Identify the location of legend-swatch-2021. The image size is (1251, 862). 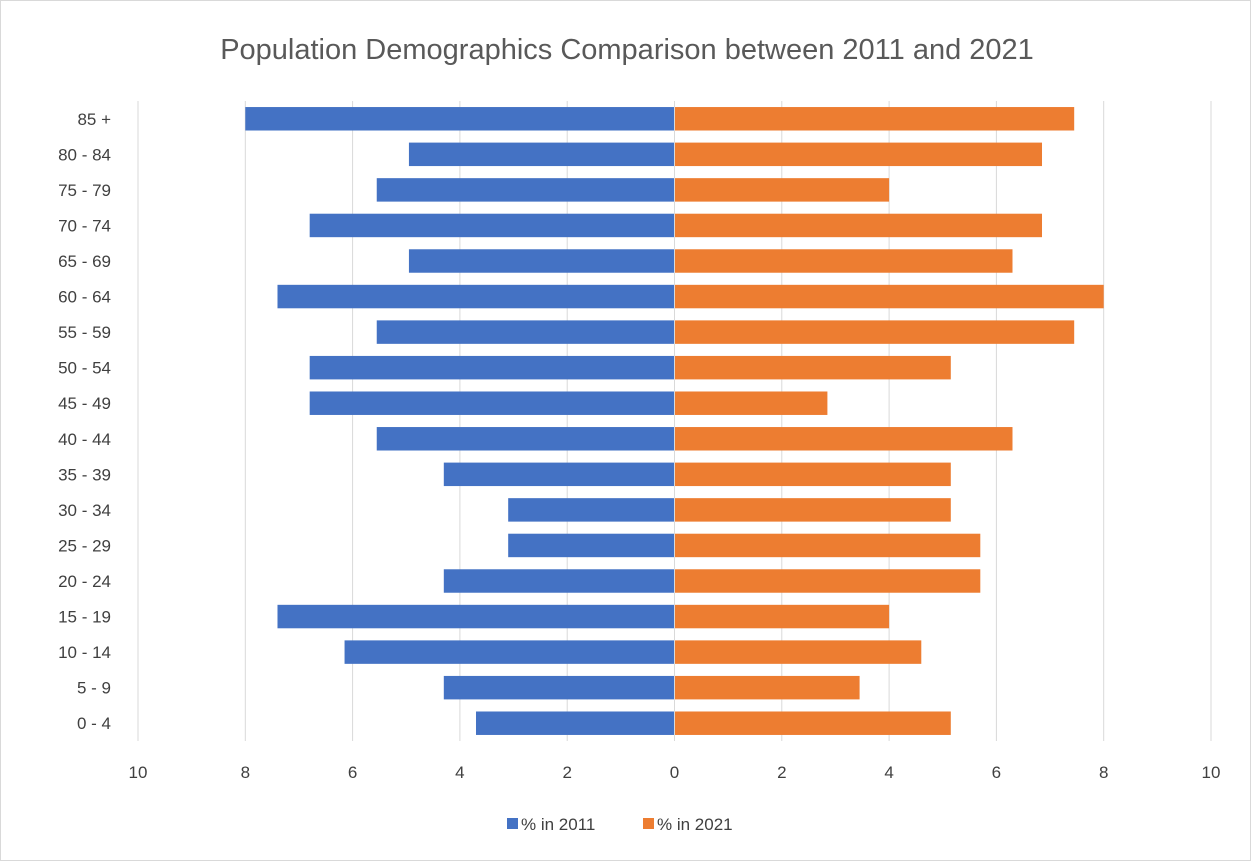
(648, 823).